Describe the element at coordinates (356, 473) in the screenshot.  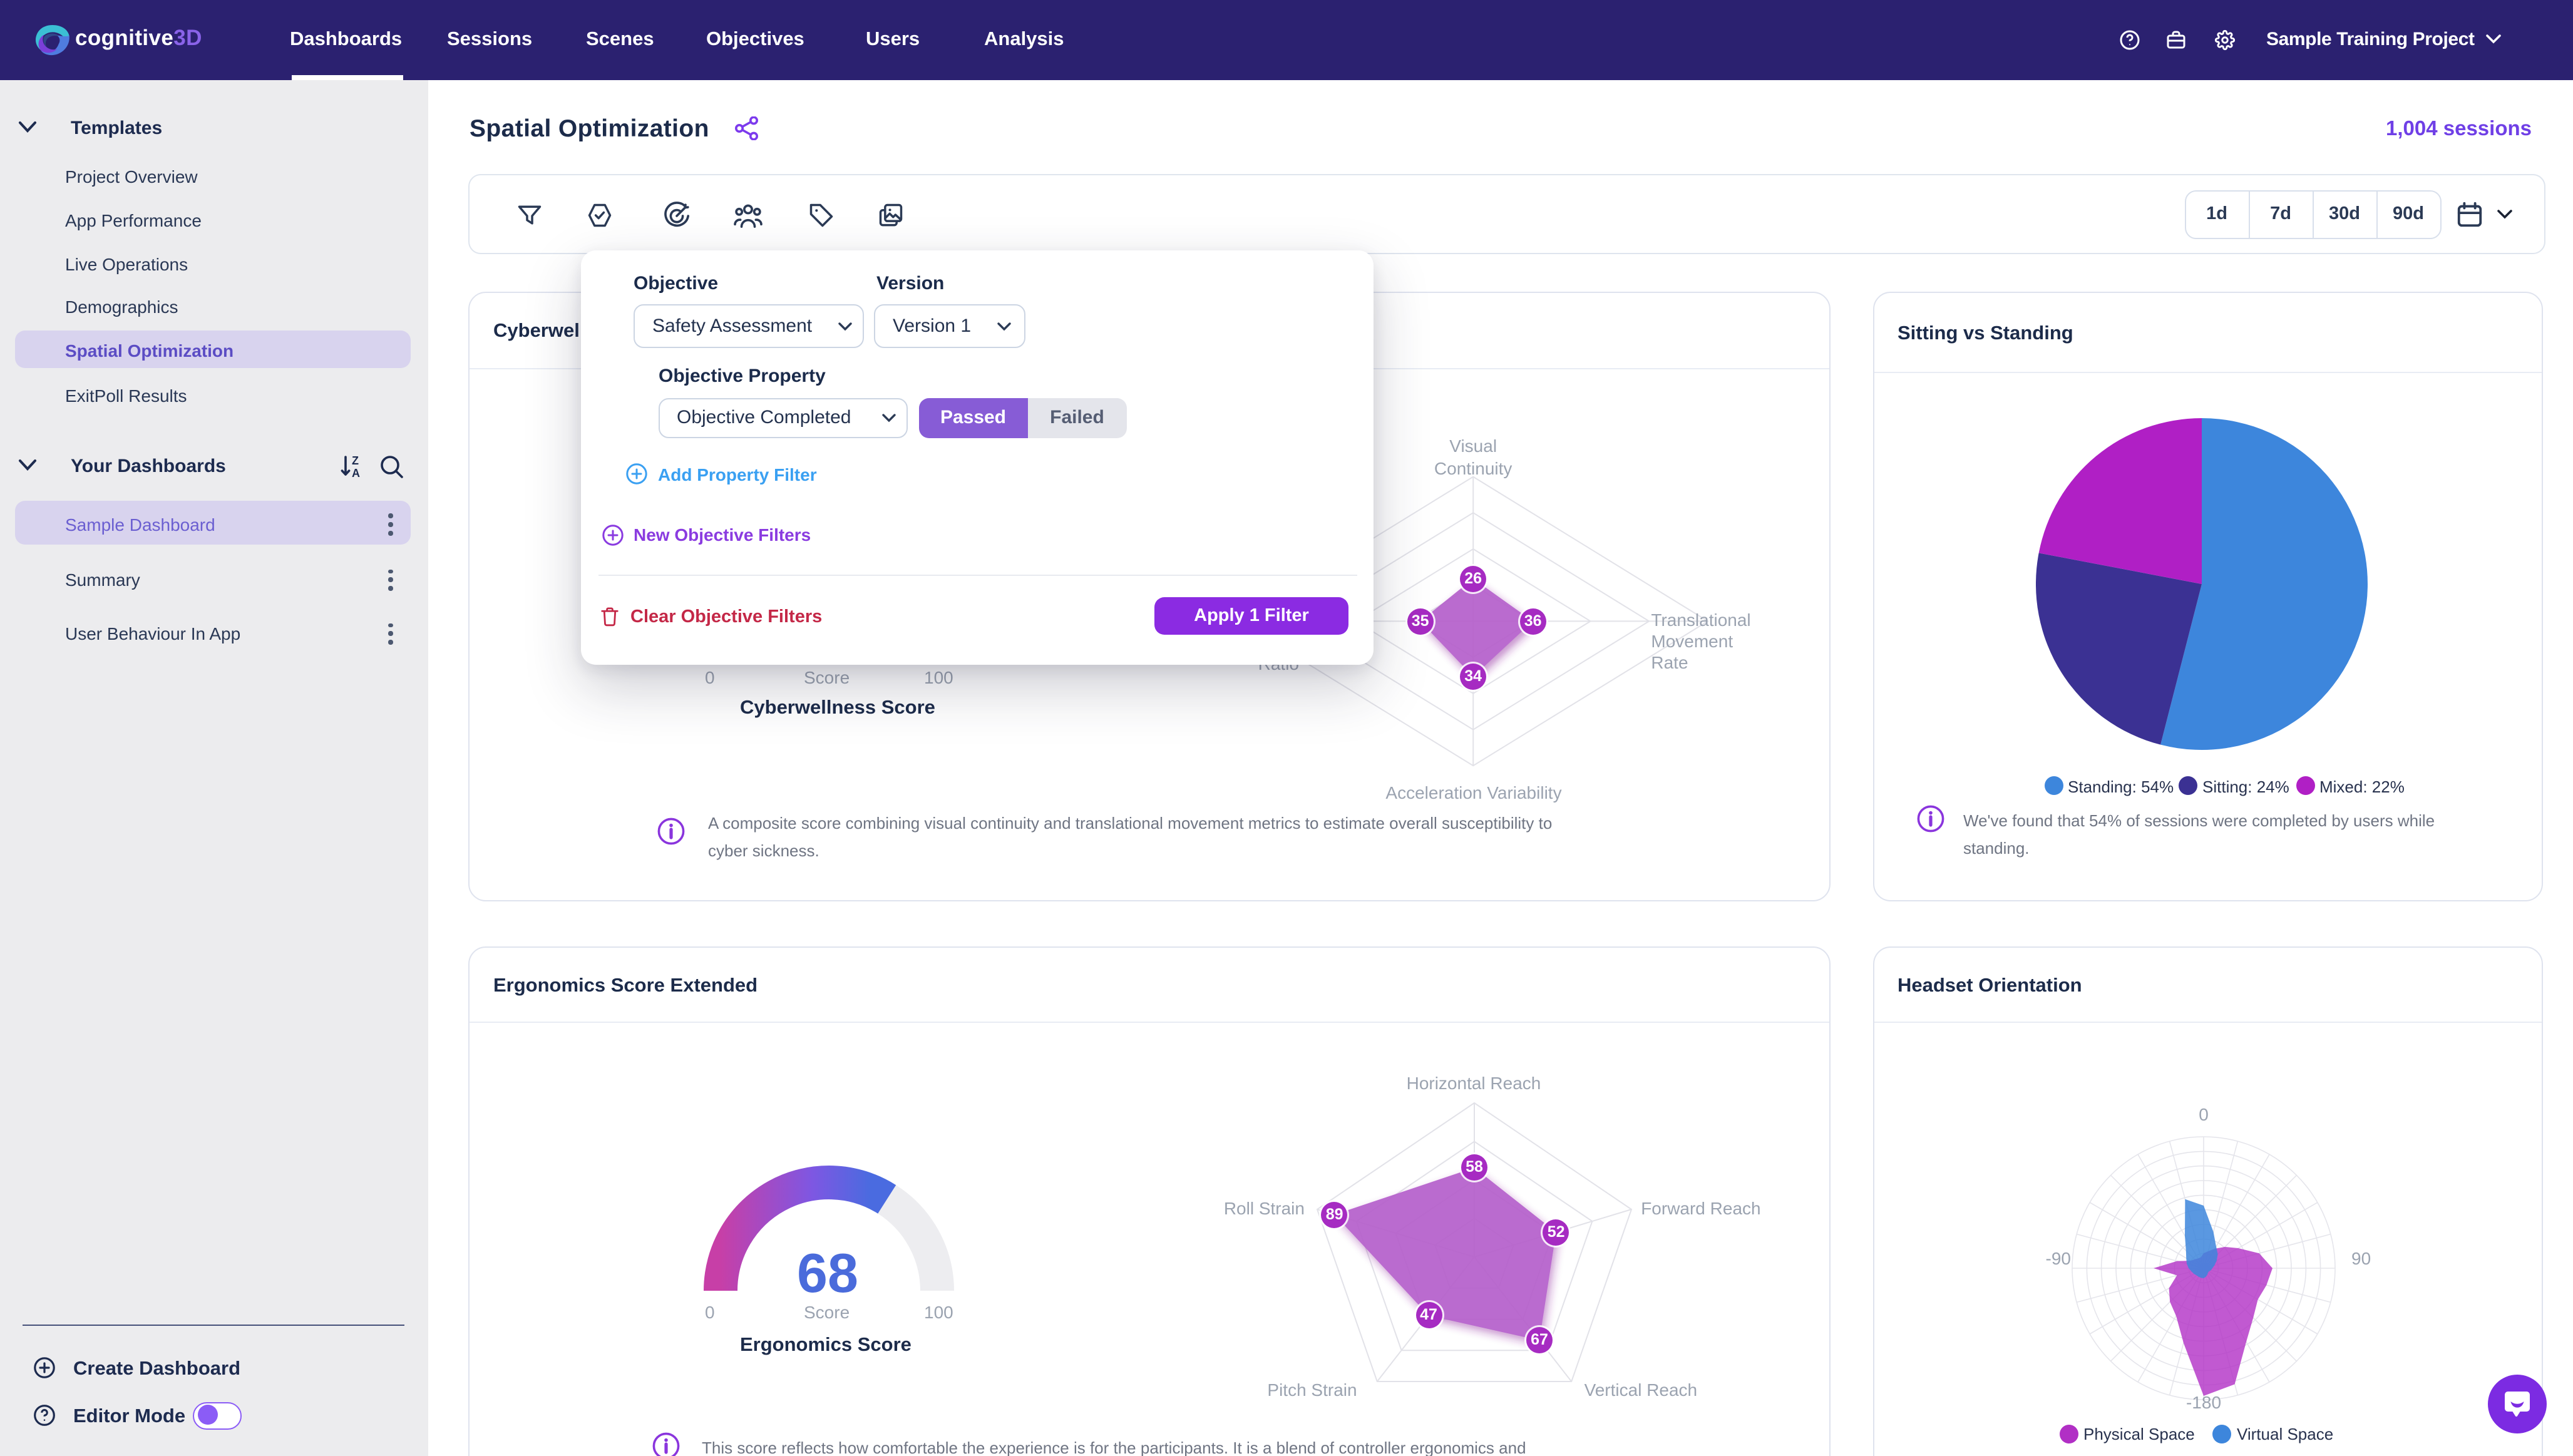
I see `svg-text: A` at that location.